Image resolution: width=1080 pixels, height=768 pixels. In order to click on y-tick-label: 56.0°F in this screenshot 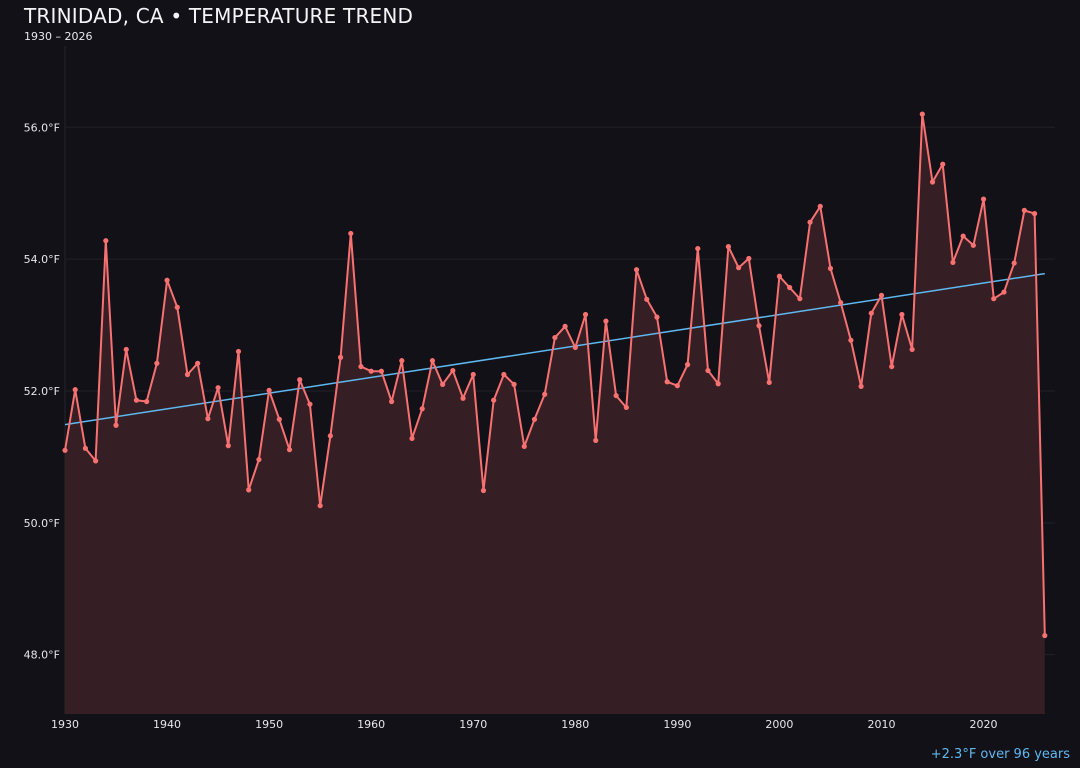, I will do `click(42, 127)`.